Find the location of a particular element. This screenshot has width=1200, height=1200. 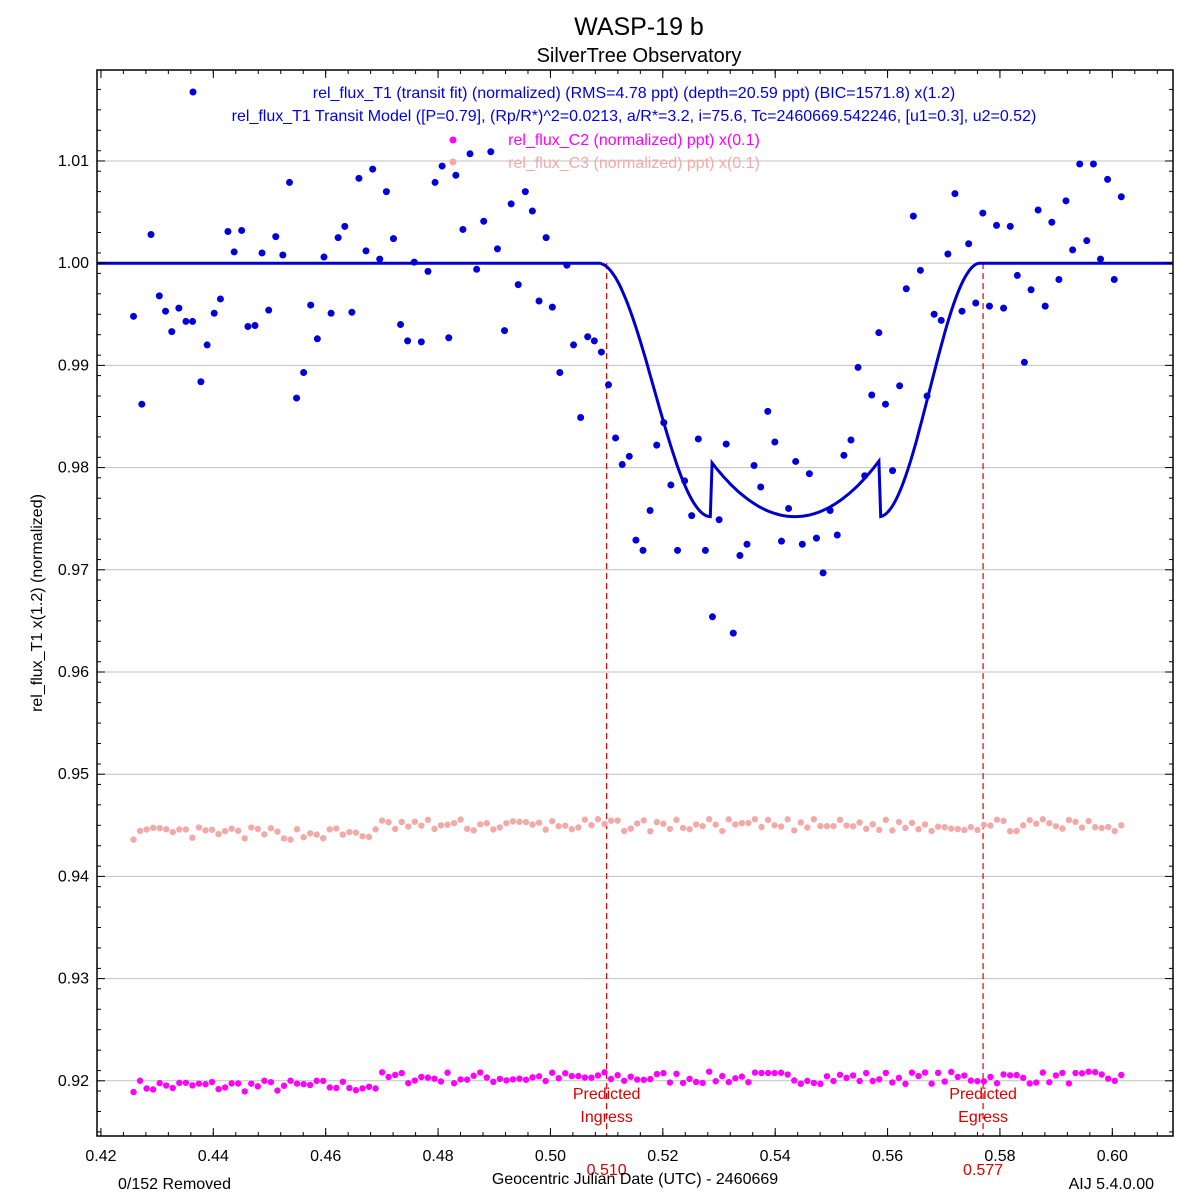

series-c3-points is located at coordinates (627, 829).